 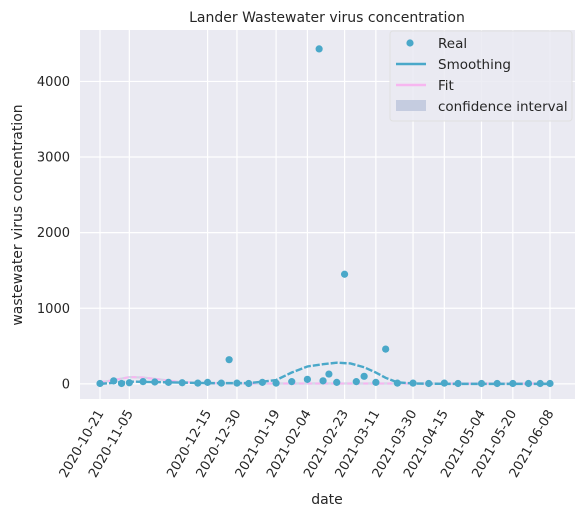 What do you see at coordinates (474, 65) in the screenshot?
I see `legend-label: Smoothing` at bounding box center [474, 65].